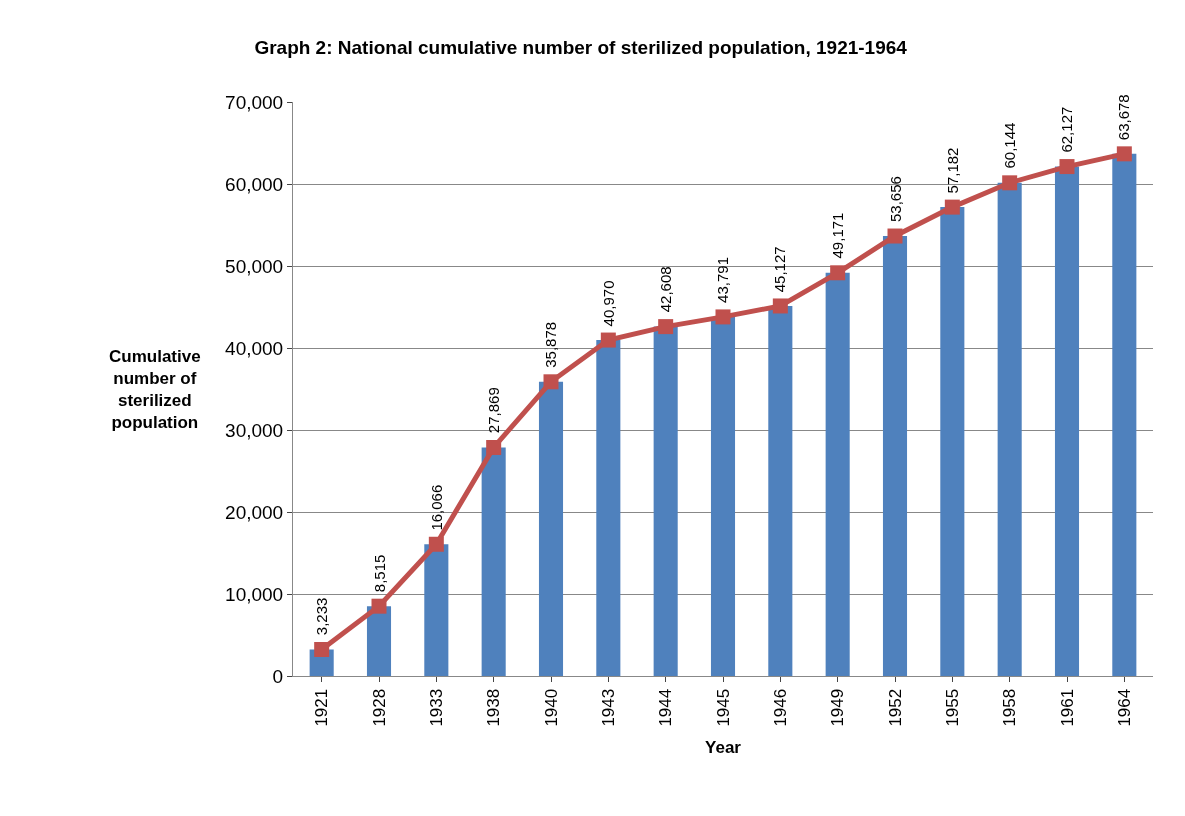  What do you see at coordinates (723, 280) in the screenshot?
I see `data-label: 43,791` at bounding box center [723, 280].